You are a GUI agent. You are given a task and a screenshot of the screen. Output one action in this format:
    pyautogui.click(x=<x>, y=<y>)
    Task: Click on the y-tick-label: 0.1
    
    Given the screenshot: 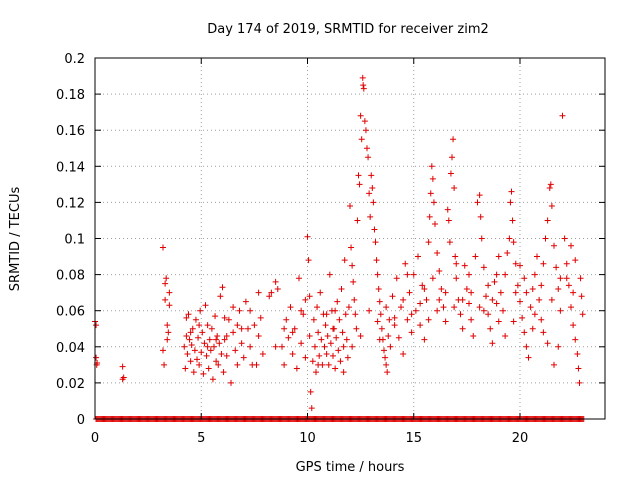 What is the action you would take?
    pyautogui.click(x=74, y=240)
    